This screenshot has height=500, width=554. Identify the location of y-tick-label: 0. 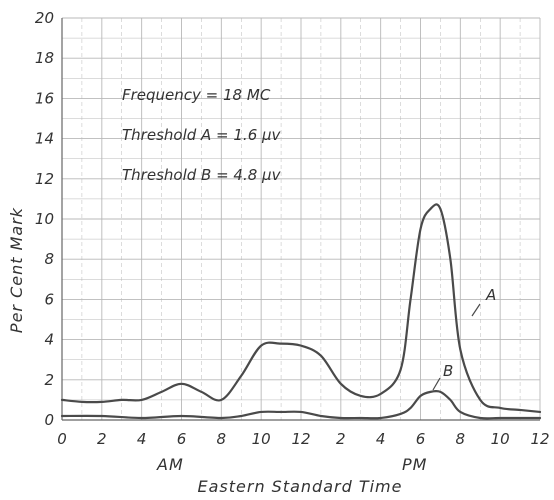
(49, 420).